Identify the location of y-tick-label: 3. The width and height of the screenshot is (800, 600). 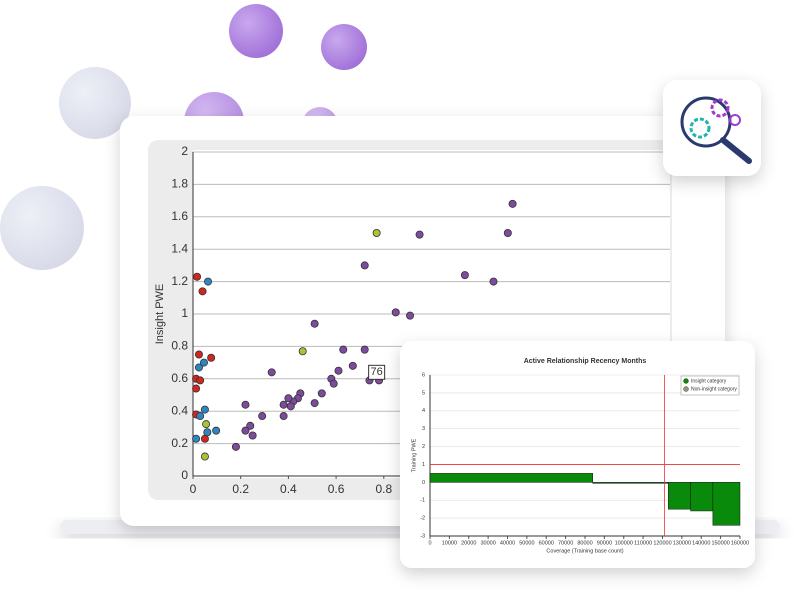
(423, 429).